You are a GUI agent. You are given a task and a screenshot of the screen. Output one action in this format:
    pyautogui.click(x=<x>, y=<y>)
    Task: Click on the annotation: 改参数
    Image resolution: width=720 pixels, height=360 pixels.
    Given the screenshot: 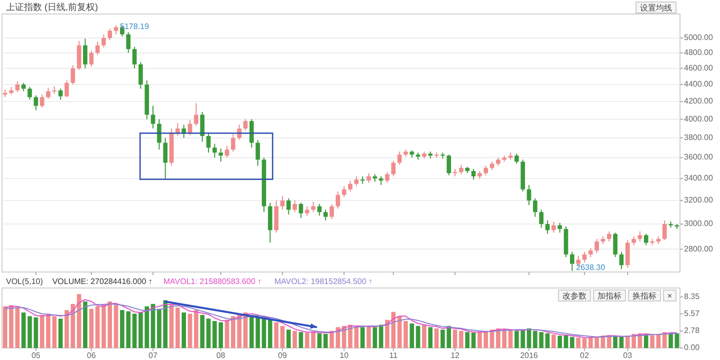 What is the action you would take?
    pyautogui.click(x=574, y=296)
    